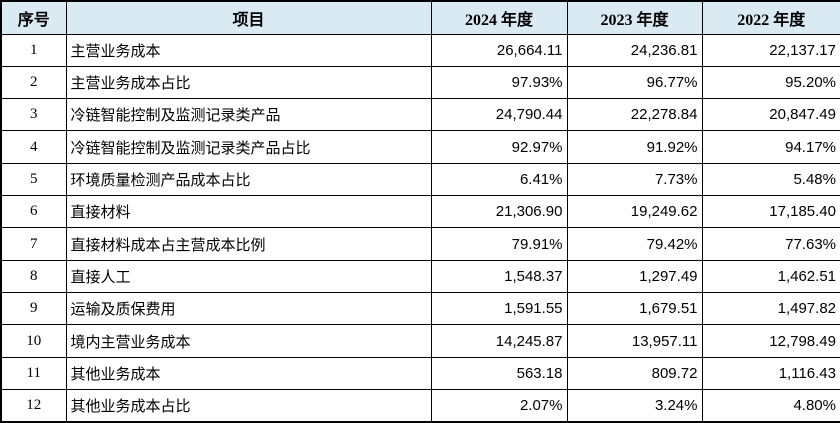 This screenshot has width=840, height=423. Describe the element at coordinates (499, 115) in the screenshot. I see `value-cell: 24,790.44` at that location.